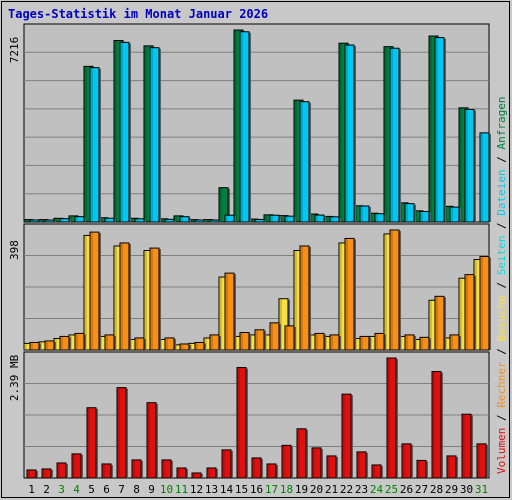  Describe the element at coordinates (31, 489) in the screenshot. I see `day-label-1: 1` at that location.